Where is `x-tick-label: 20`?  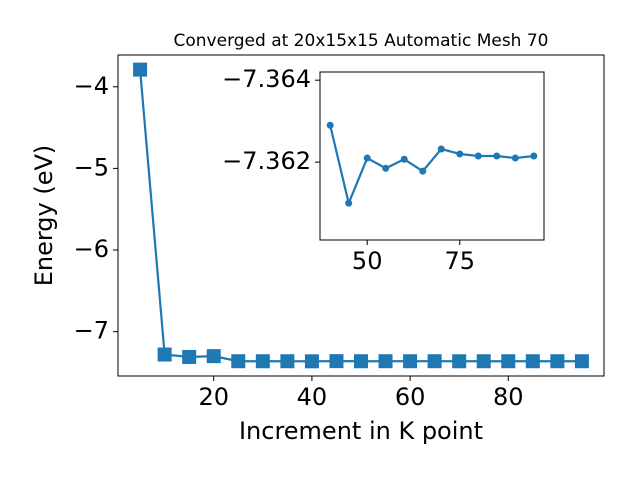 x-tick-label: 20 is located at coordinates (213, 397).